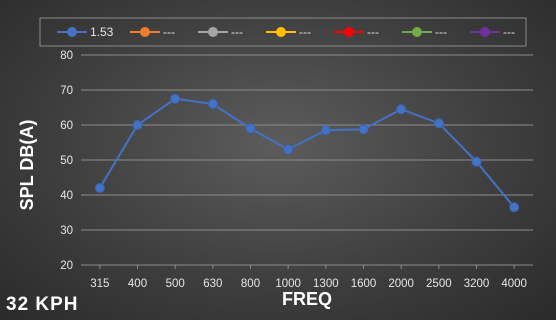 Image resolution: width=556 pixels, height=320 pixels. Describe the element at coordinates (401, 284) in the screenshot. I see `x-tick-label: 2000` at that location.